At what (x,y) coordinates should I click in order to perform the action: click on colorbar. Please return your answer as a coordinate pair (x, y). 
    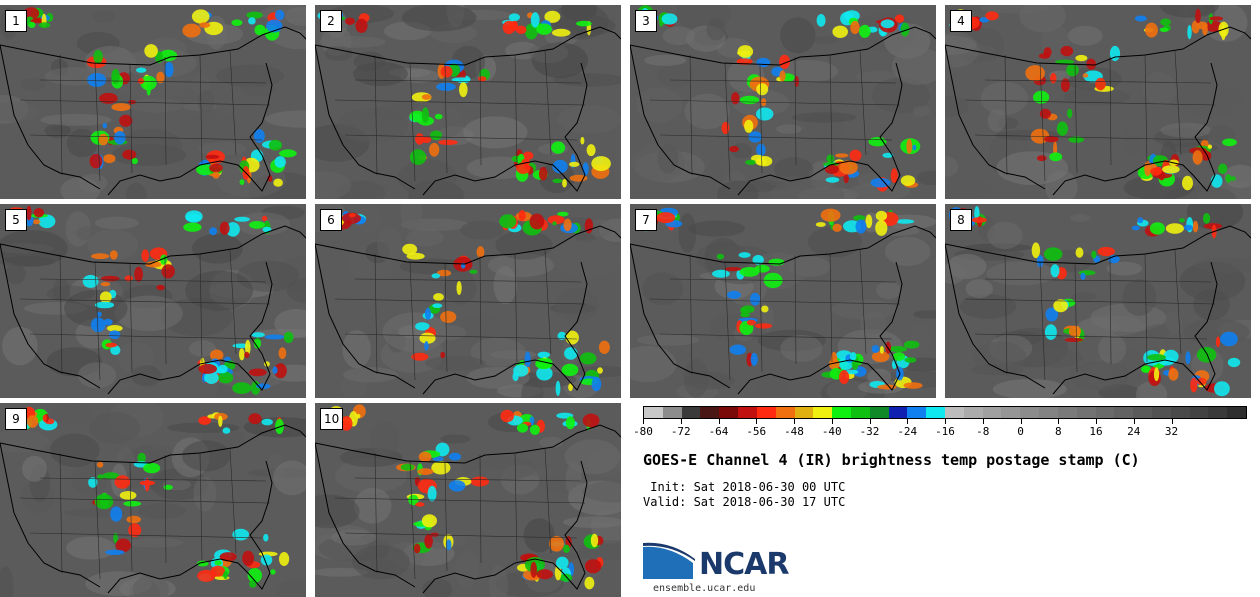
    Looking at the image, I should click on (945, 412).